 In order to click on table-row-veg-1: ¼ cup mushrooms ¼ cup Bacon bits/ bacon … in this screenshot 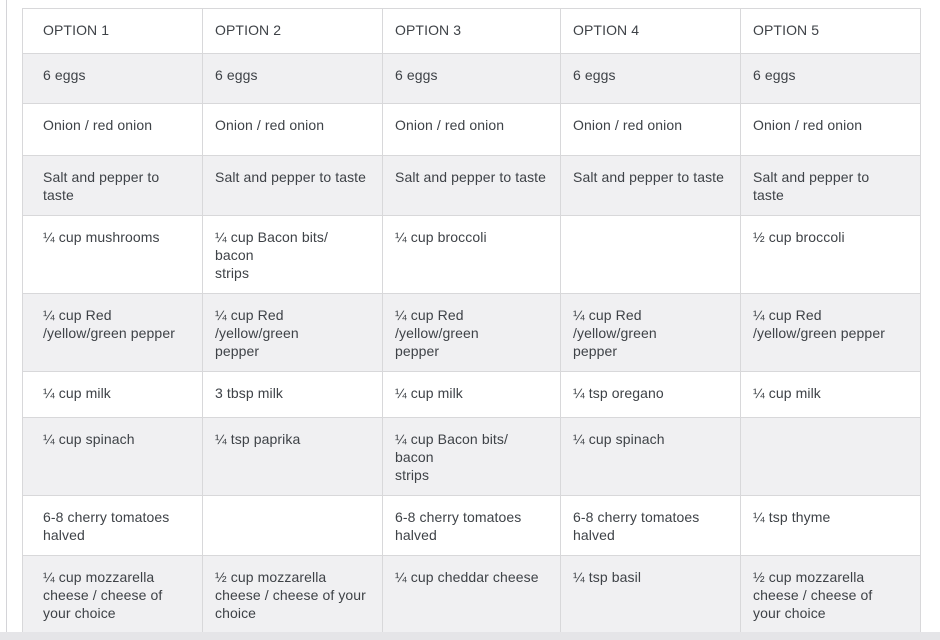, I will do `click(471, 254)`.